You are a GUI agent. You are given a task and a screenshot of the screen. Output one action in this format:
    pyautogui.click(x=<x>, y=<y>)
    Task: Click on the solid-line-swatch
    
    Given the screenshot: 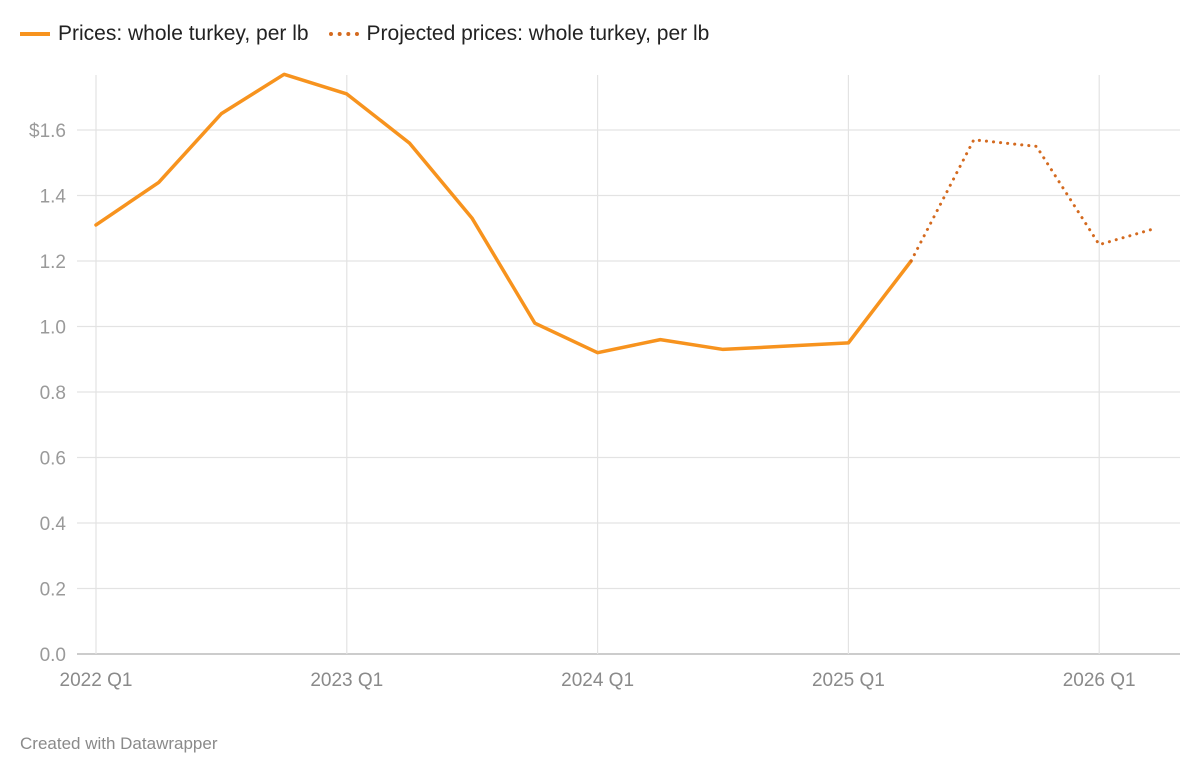 What is the action you would take?
    pyautogui.click(x=35, y=34)
    